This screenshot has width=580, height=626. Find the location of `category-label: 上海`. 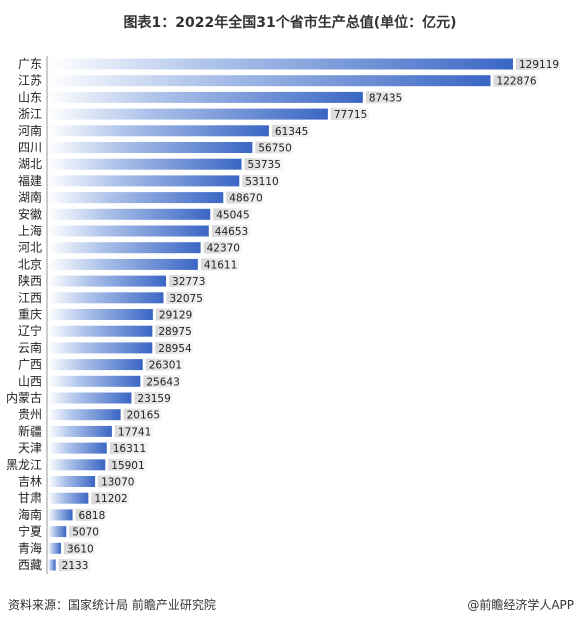

category-label: 上海 is located at coordinates (30, 230).